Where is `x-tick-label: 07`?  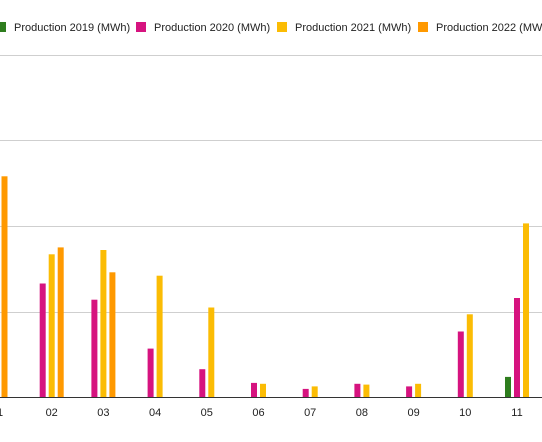
x-tick-label: 07 is located at coordinates (310, 413).